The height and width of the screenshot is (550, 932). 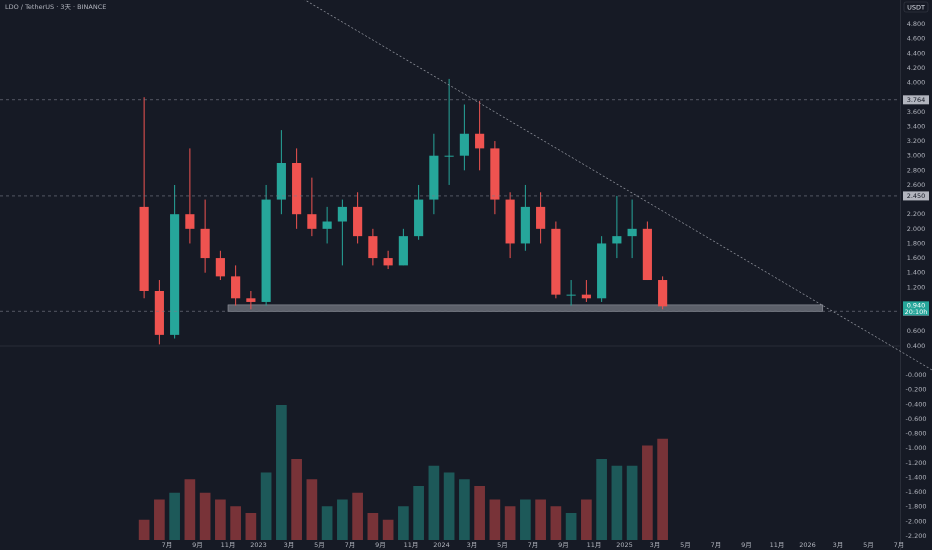 I want to click on y-tick-label: 4.800, so click(x=916, y=24).